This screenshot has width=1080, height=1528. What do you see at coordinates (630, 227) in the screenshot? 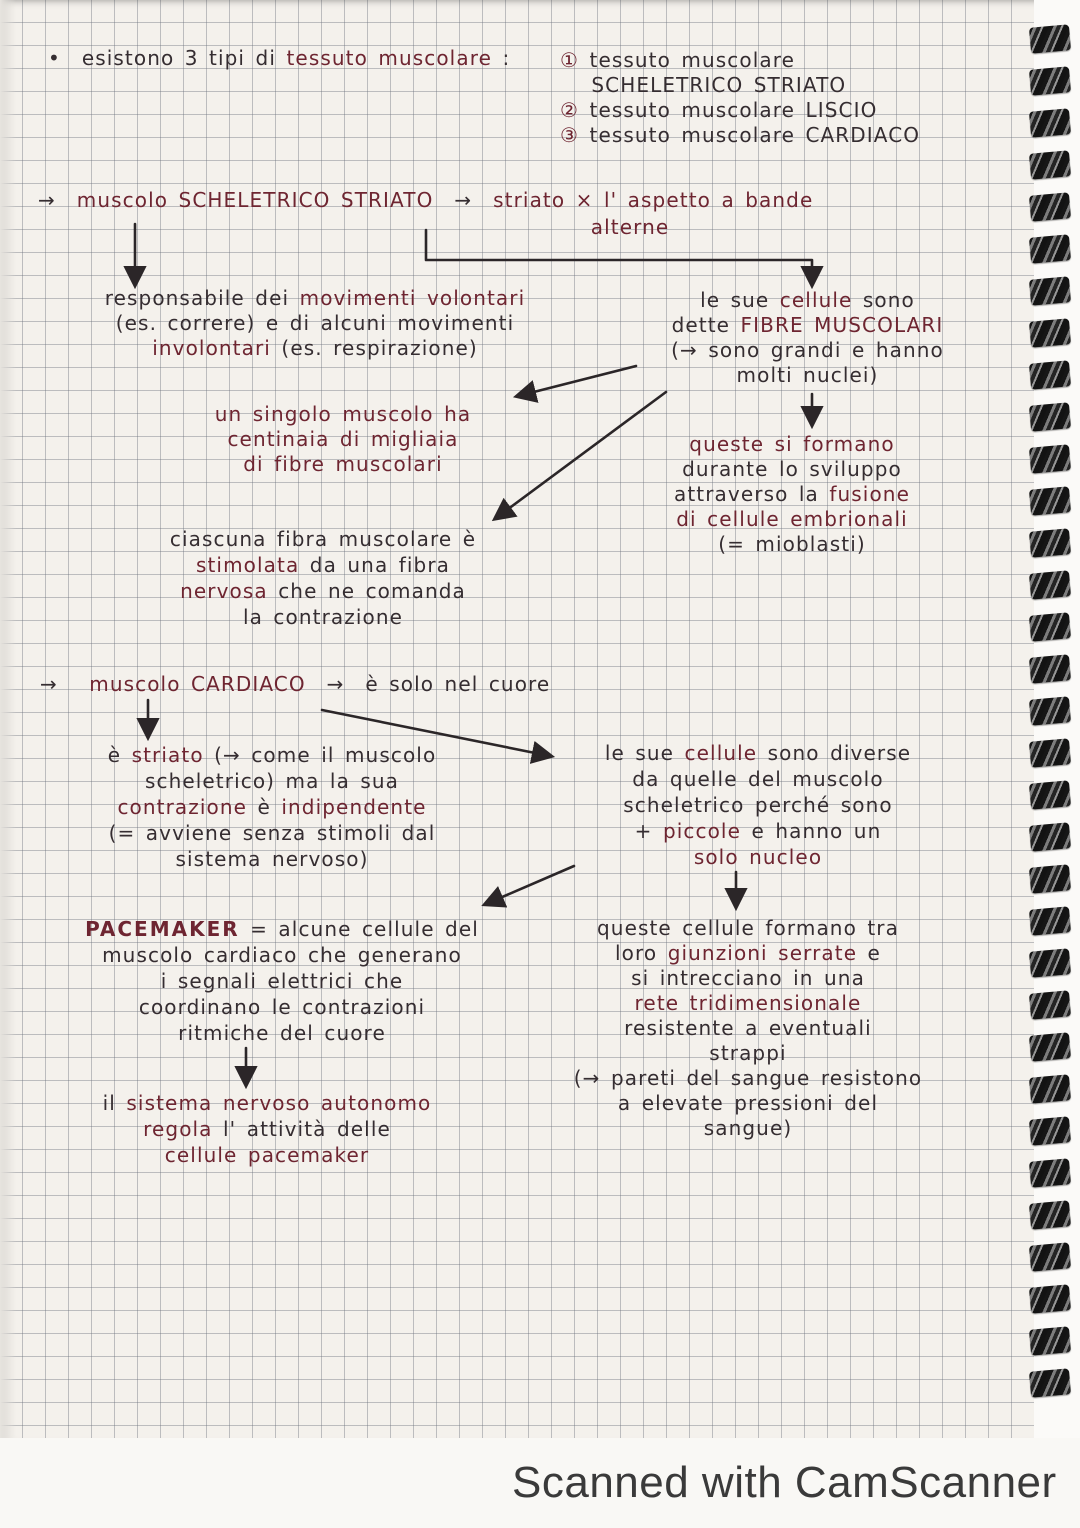
I see `note-block-skeletal-title-cont: alterne` at bounding box center [630, 227].